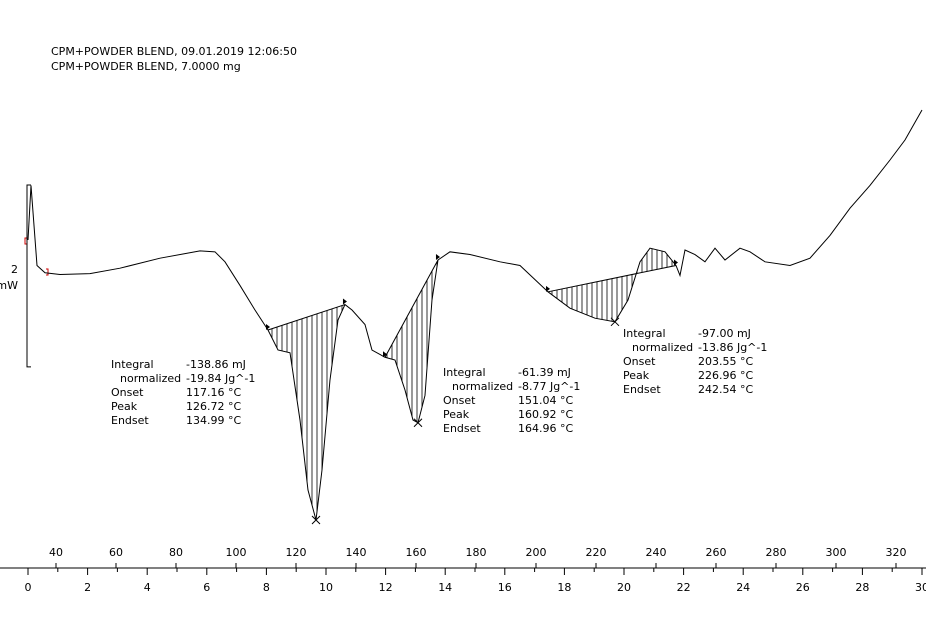  I want to click on x-tick-label: 80, so click(176, 552).